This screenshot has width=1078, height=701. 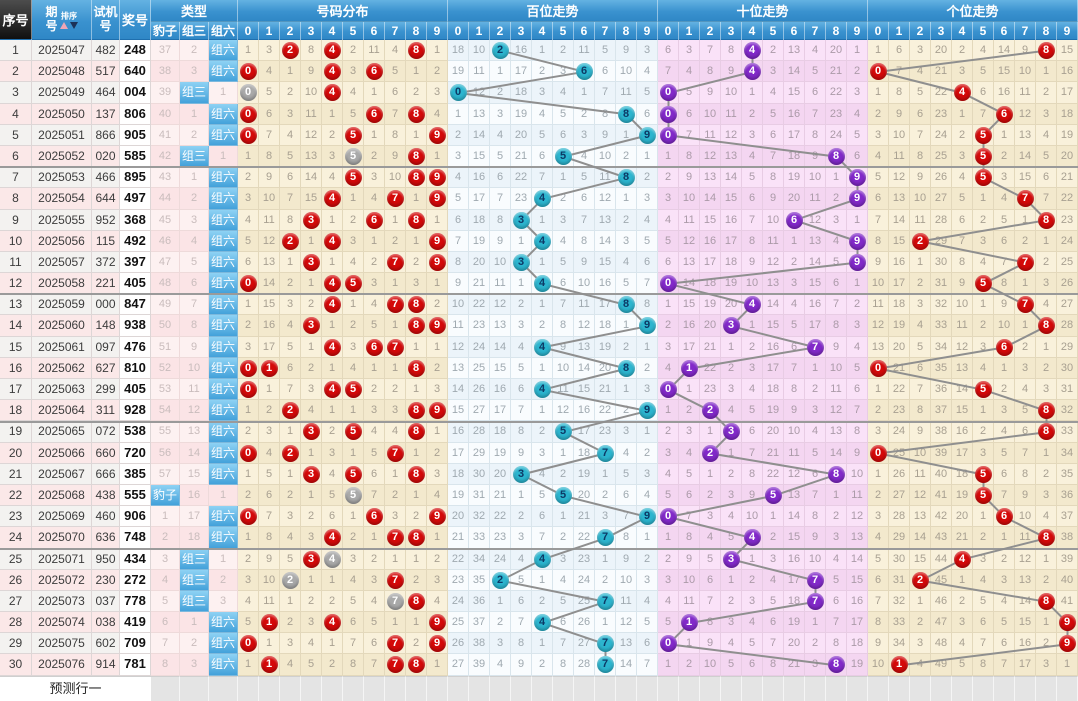 I want to click on test-cell: 517, so click(x=106, y=72).